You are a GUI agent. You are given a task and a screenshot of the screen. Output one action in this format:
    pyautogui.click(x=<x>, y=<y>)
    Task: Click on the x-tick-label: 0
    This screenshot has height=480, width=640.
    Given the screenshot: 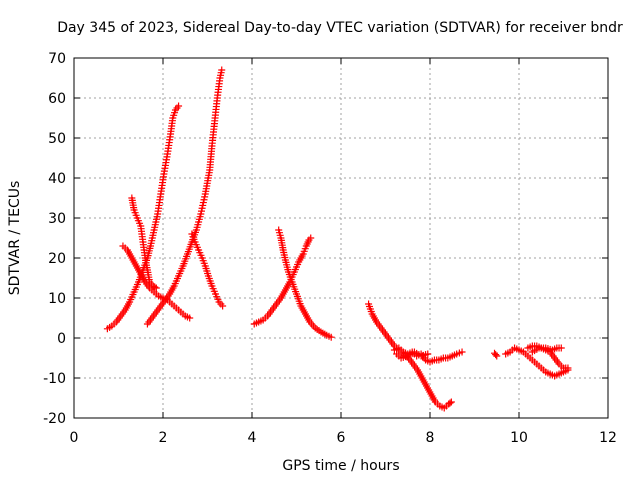 What is the action you would take?
    pyautogui.click(x=74, y=438)
    